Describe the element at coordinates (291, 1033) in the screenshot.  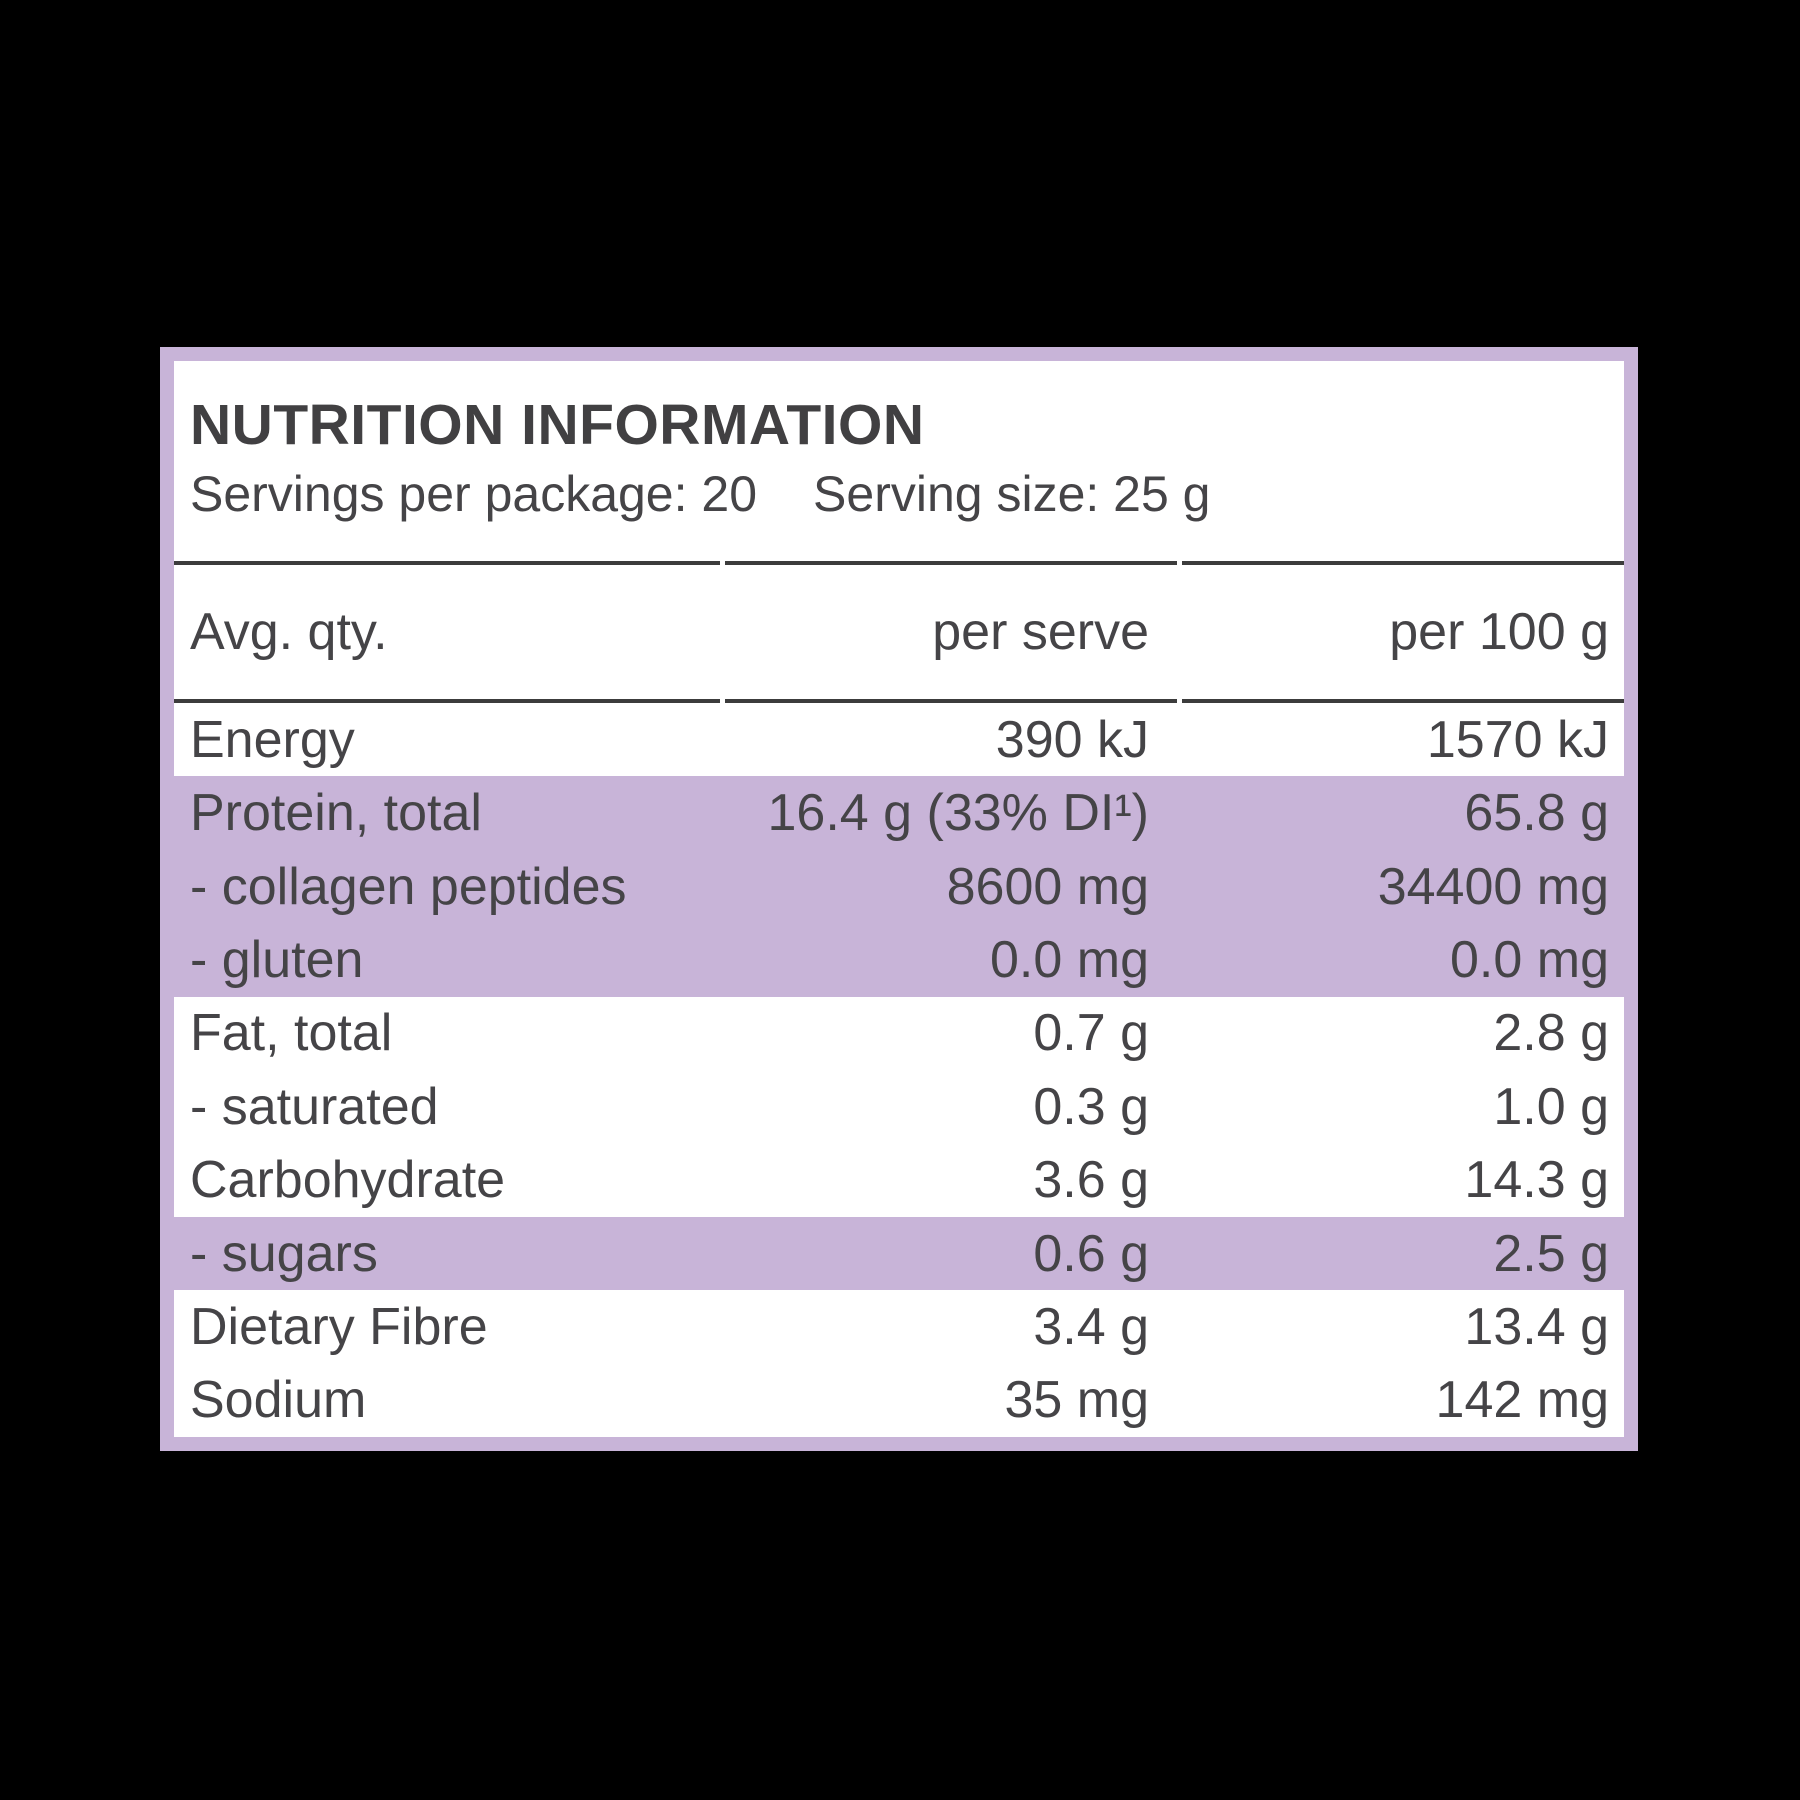
I see `cell-label: Fat, total` at that location.